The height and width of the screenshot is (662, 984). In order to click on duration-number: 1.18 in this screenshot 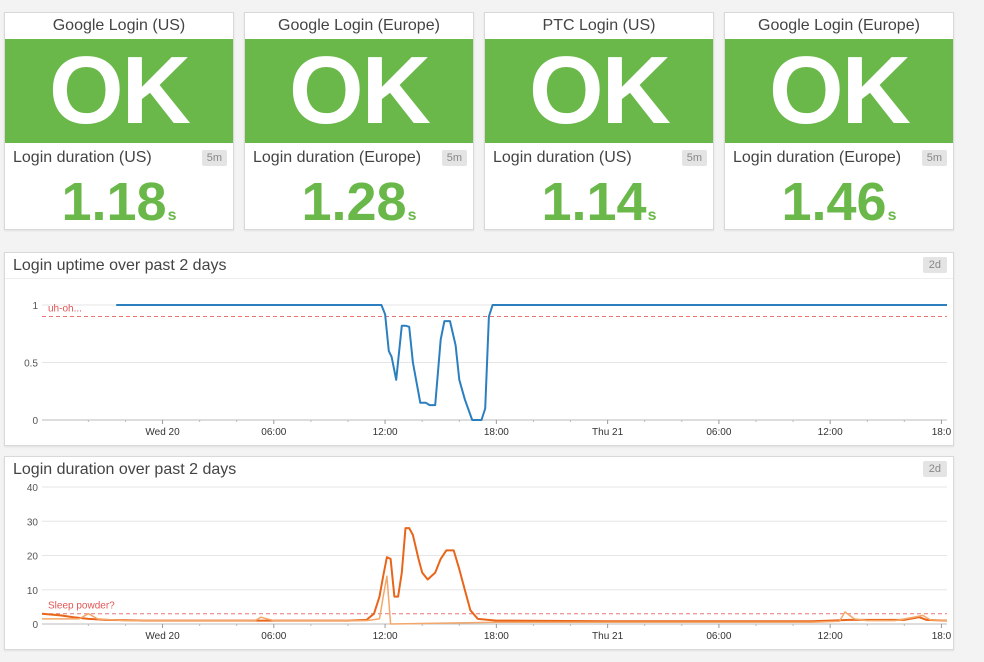, I will do `click(114, 202)`.